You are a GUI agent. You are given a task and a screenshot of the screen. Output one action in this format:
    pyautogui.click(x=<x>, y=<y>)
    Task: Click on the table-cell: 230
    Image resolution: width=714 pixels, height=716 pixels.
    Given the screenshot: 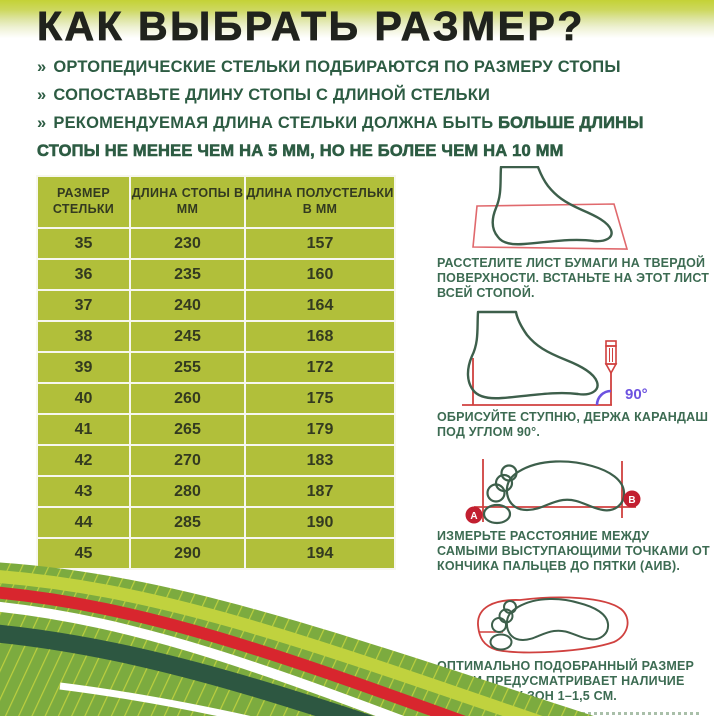 What is the action you would take?
    pyautogui.click(x=187, y=243)
    